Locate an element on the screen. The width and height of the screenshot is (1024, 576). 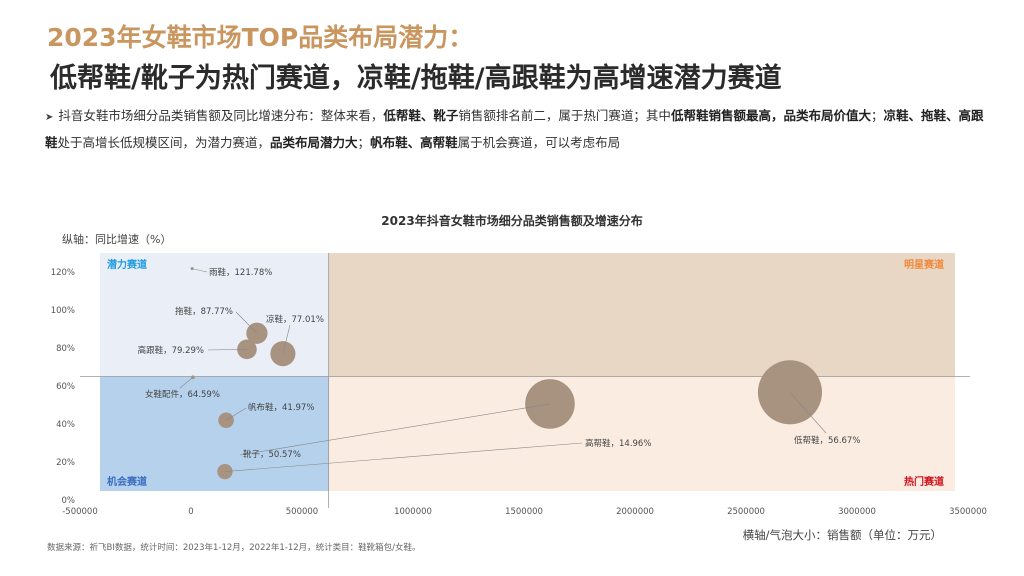
quadrant-label: 热门赛道 is located at coordinates (924, 481).